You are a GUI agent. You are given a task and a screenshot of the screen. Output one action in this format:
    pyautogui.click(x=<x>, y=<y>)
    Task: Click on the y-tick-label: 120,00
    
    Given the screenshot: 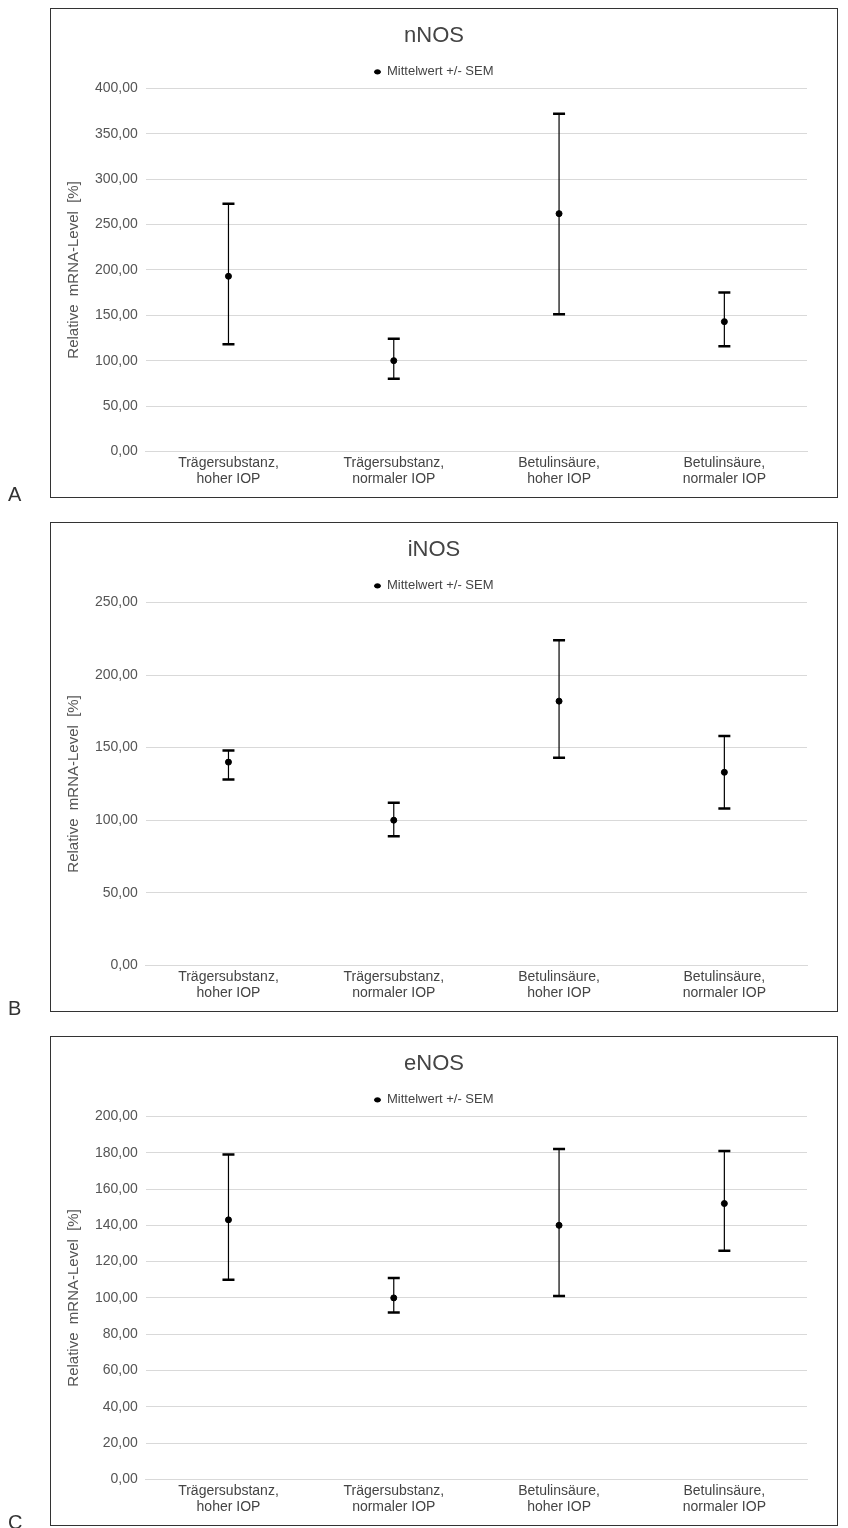 What is the action you would take?
    pyautogui.click(x=116, y=1260)
    